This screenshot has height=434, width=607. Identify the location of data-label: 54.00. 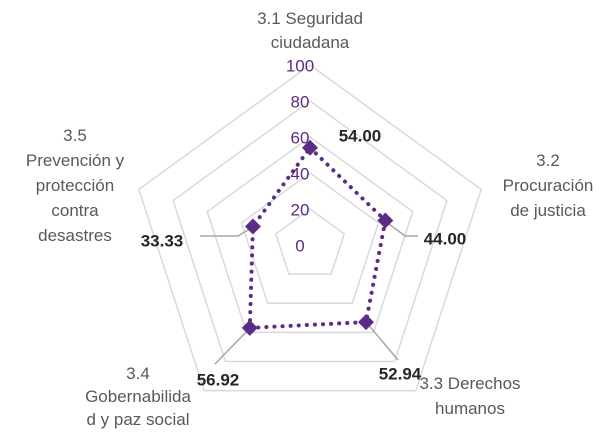
(360, 135).